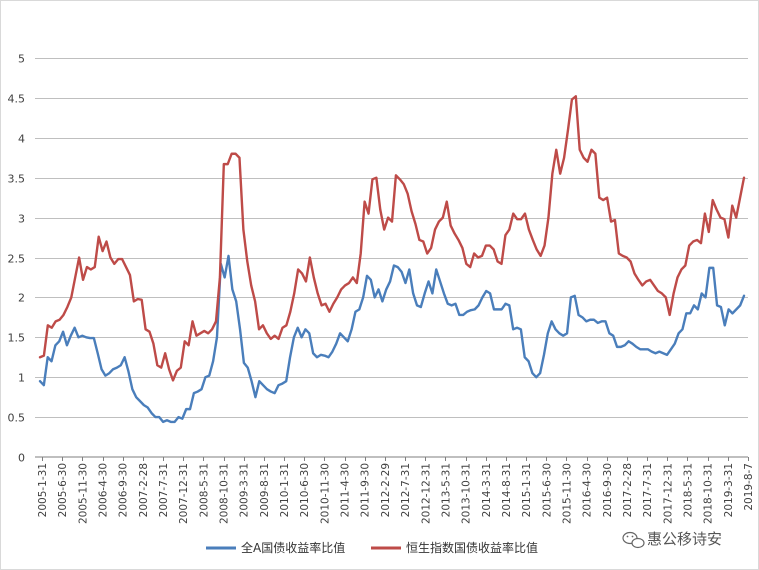  What do you see at coordinates (265, 490) in the screenshot?
I see `x-tick-label: 2009-8-31` at bounding box center [265, 490].